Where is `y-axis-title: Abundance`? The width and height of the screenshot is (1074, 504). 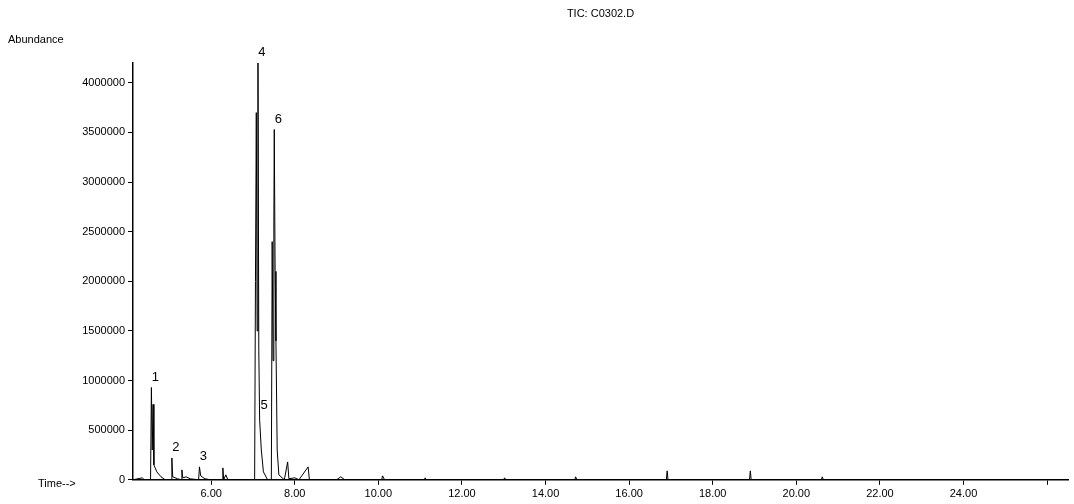 y-axis-title: Abundance is located at coordinates (36, 38).